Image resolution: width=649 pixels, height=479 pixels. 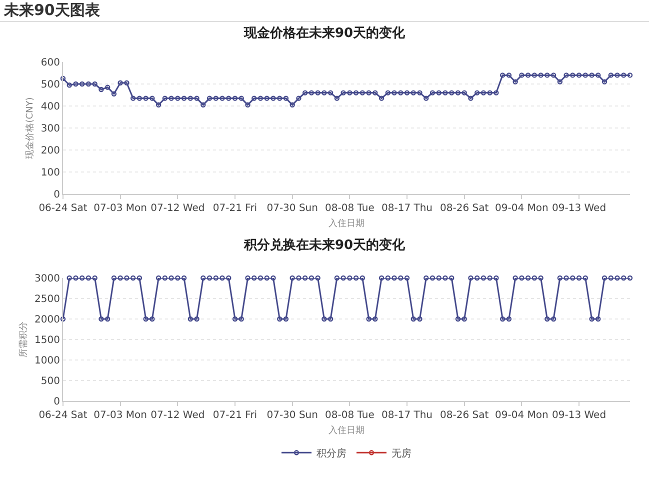 What do you see at coordinates (50, 129) in the screenshot?
I see `y-tick-label: 300` at bounding box center [50, 129].